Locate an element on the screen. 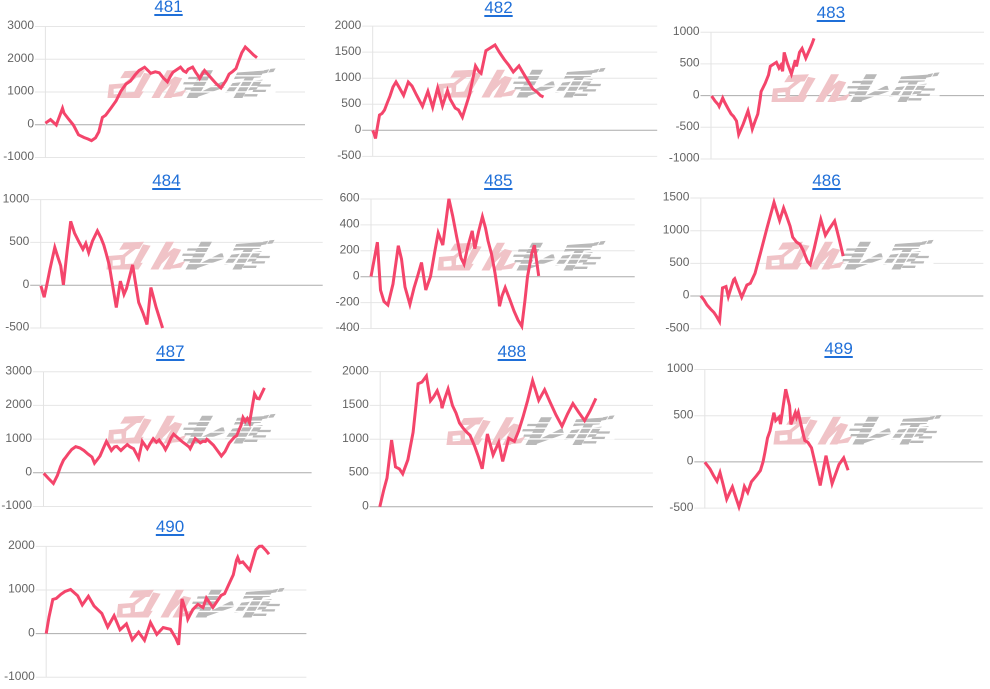 Image resolution: width=990 pixels, height=689 pixels. svg-text: 600 is located at coordinates (350, 198).